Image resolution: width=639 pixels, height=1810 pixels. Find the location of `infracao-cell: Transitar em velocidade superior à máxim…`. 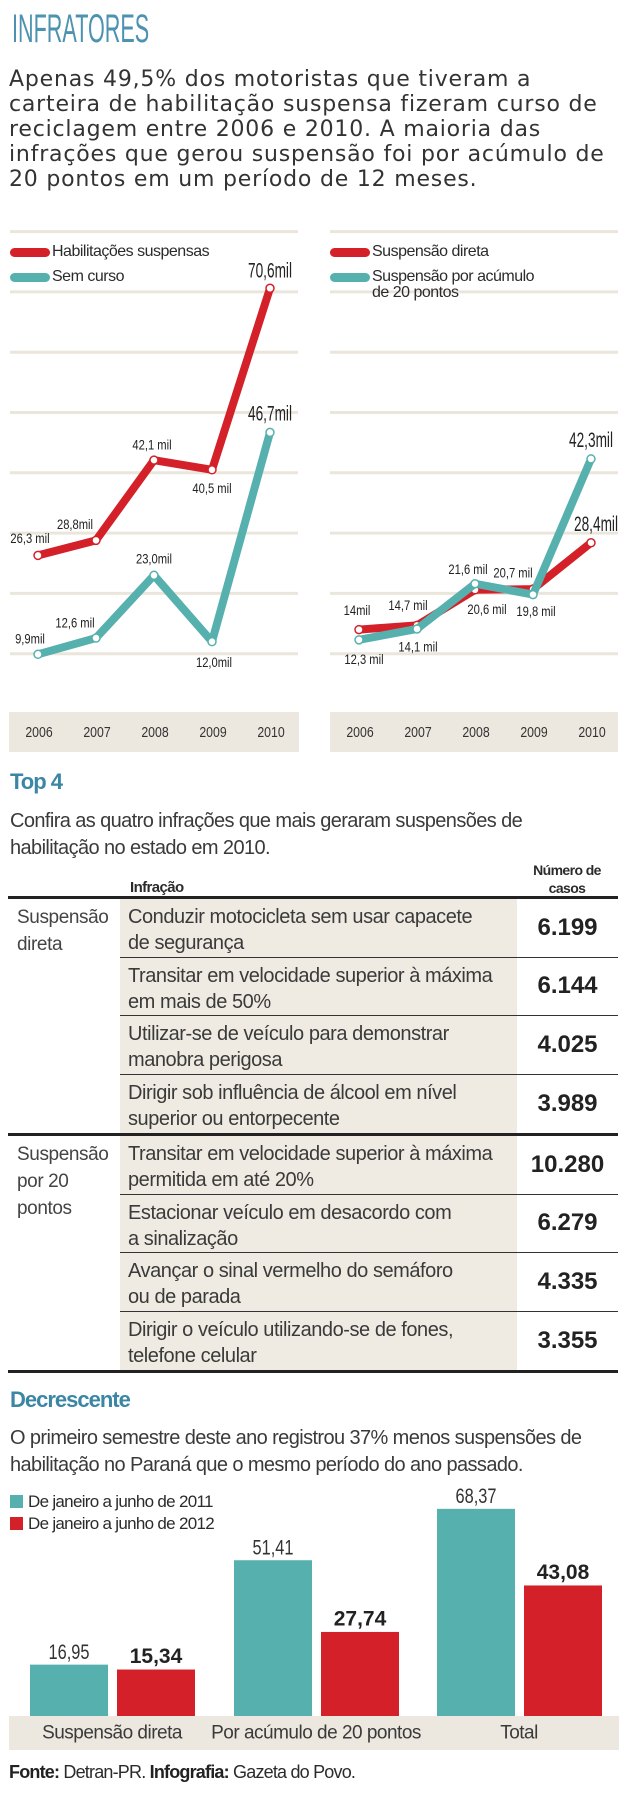

infracao-cell: Transitar em velocidade superior à máxim… is located at coordinates (318, 986).